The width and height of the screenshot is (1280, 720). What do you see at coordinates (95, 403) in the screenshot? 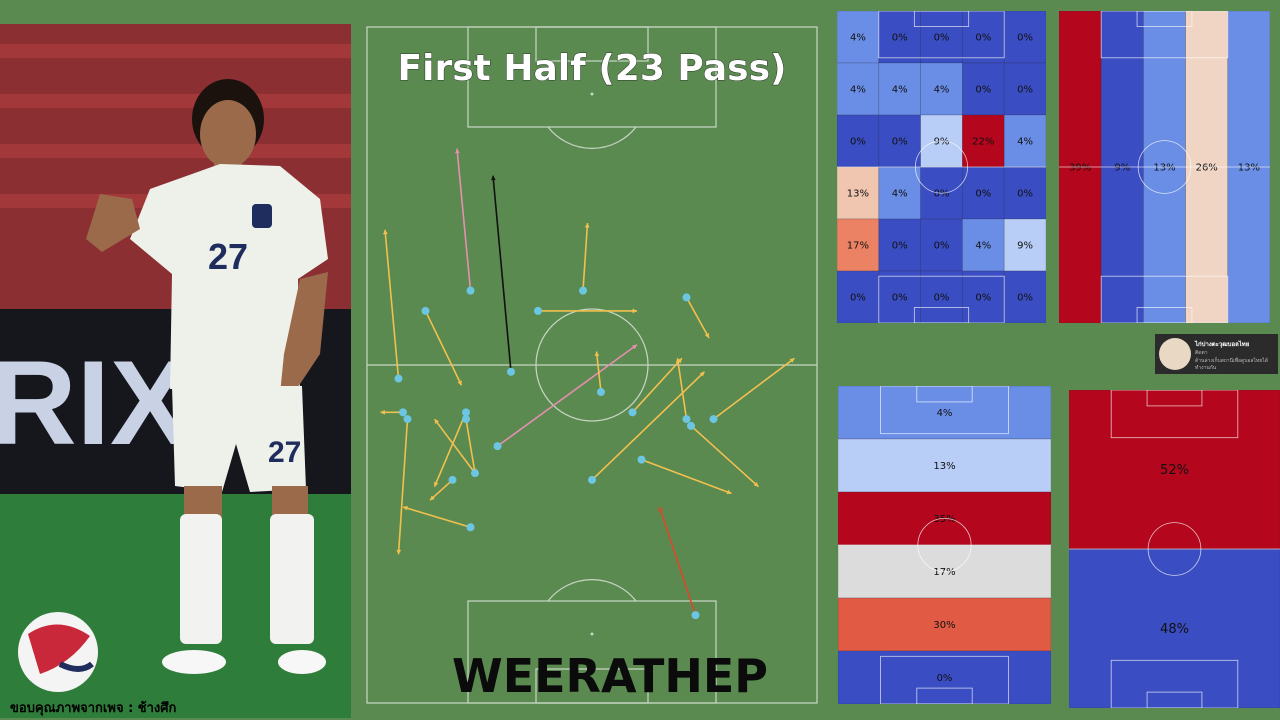
I see `banner-text: RIX` at bounding box center [95, 403].